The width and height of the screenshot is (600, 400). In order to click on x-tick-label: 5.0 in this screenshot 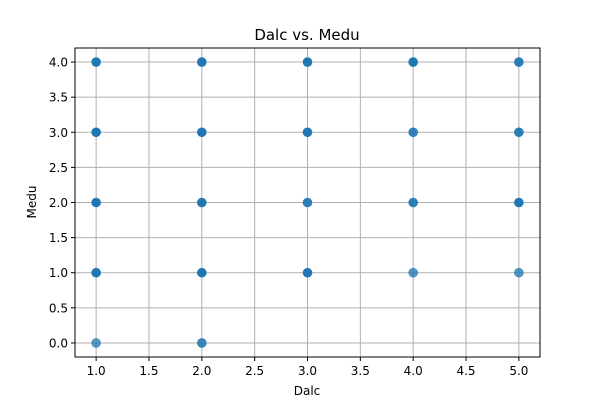, I will do `click(518, 371)`.